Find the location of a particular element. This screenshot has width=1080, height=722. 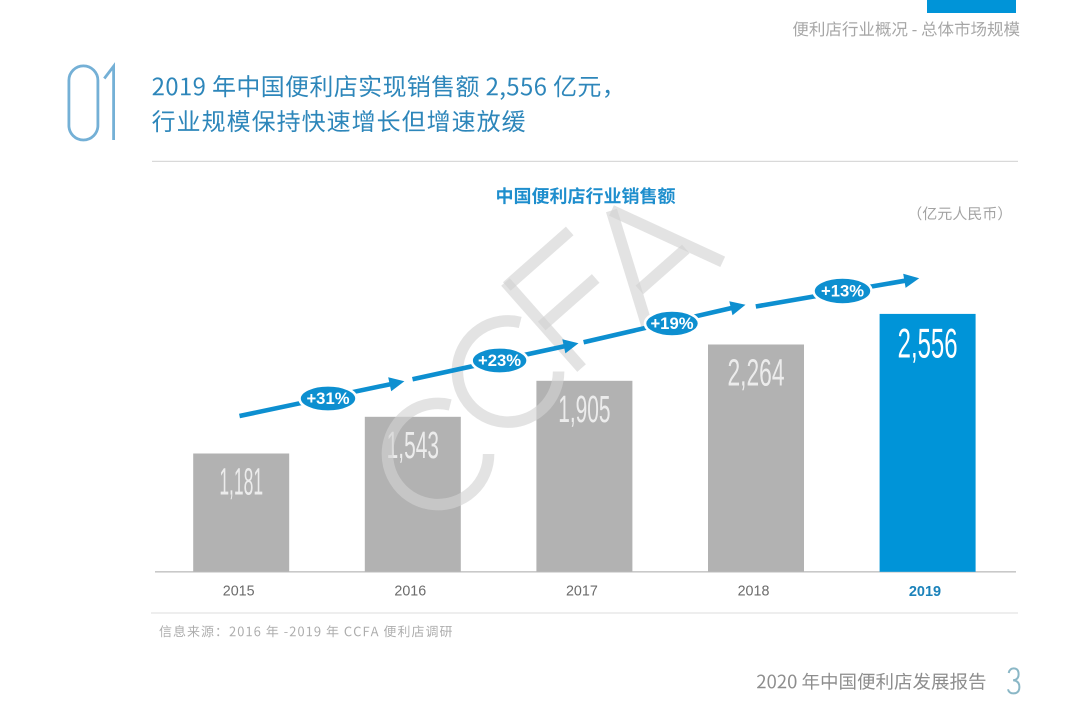

svg-text: +31% is located at coordinates (327, 398).